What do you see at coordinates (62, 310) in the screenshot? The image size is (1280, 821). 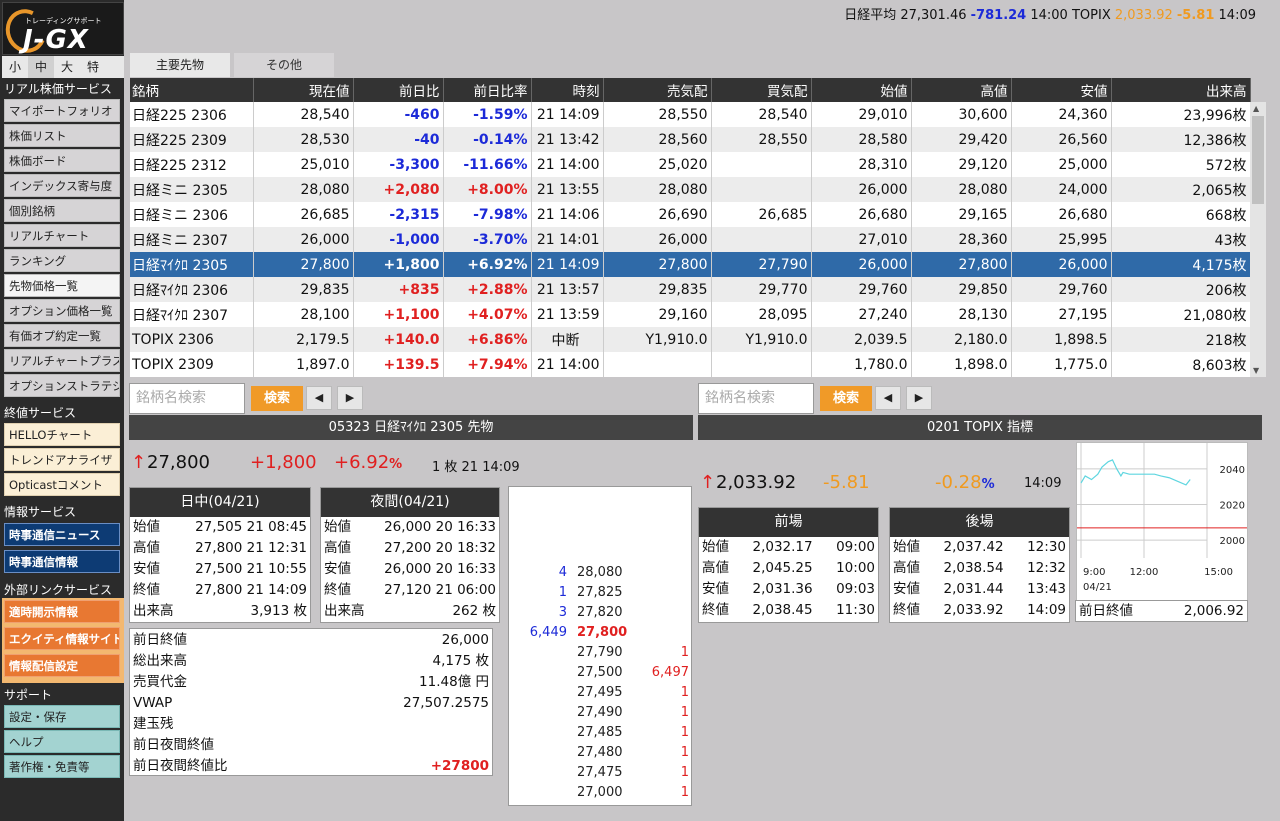 I see `sidebar-item-option-list: オプション価格一覧` at bounding box center [62, 310].